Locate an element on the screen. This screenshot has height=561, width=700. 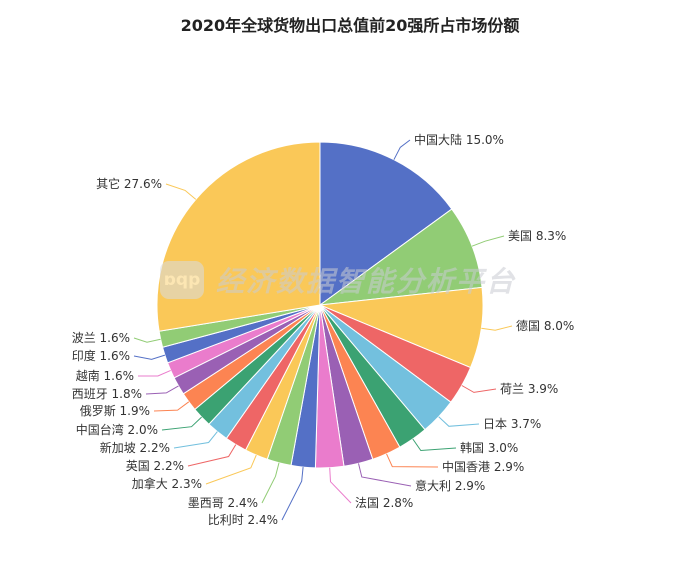
chart-title: 2020年全球货物出口总值前20强所占市场份额 is located at coordinates (350, 25).